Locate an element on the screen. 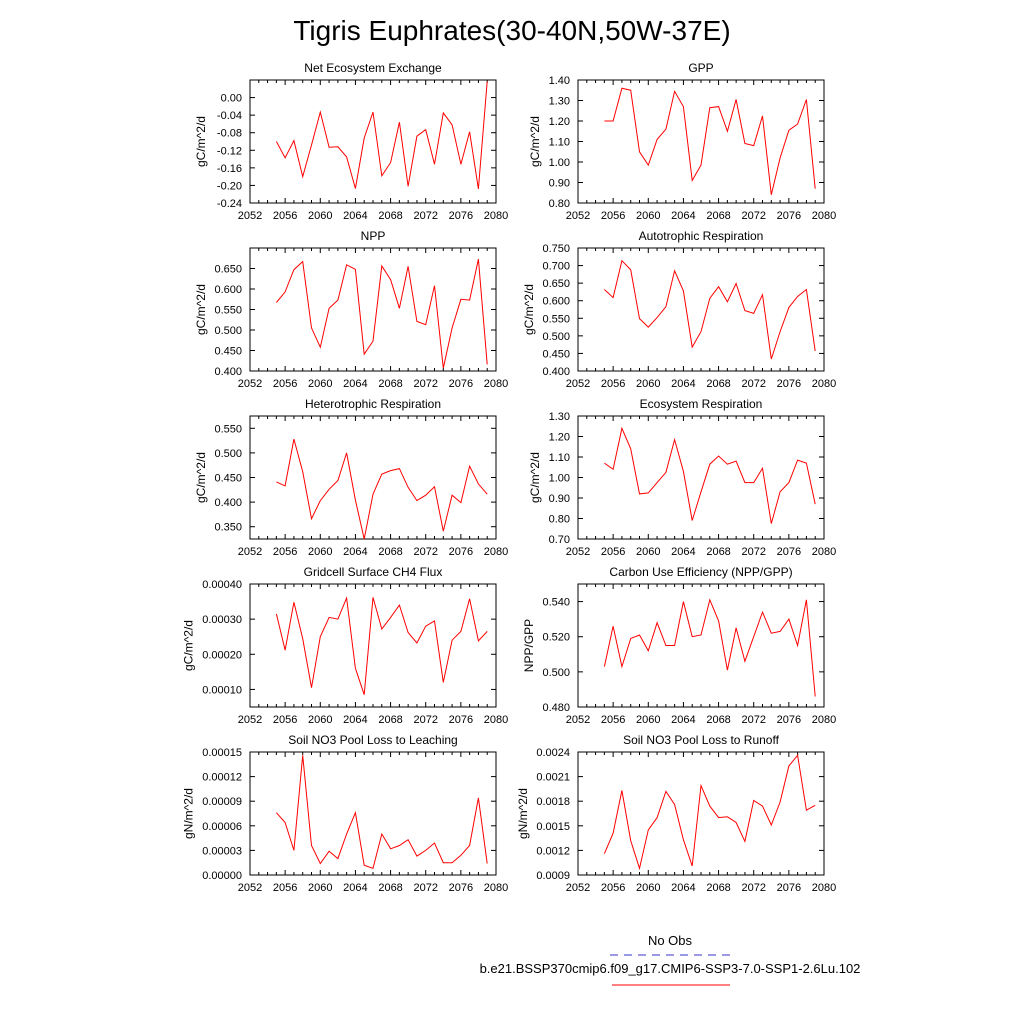 This screenshot has height=1024, width=1024. panel-soil-no3-pool-loss-to-runoff-ytick-label: 0.0024 is located at coordinates (553, 753).